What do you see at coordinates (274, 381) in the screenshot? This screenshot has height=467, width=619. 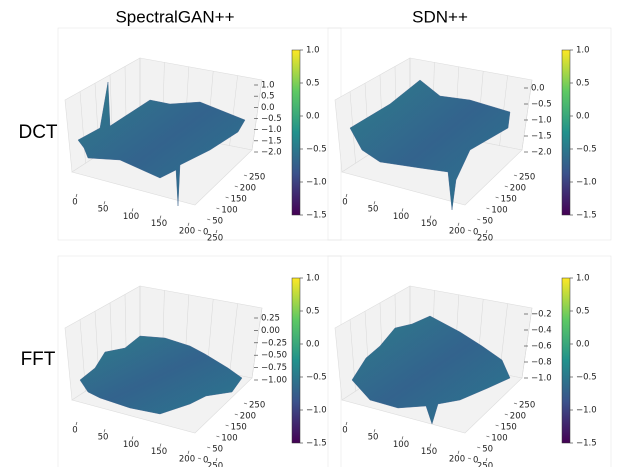 I see `z-tick-label: −1.00` at bounding box center [274, 381].